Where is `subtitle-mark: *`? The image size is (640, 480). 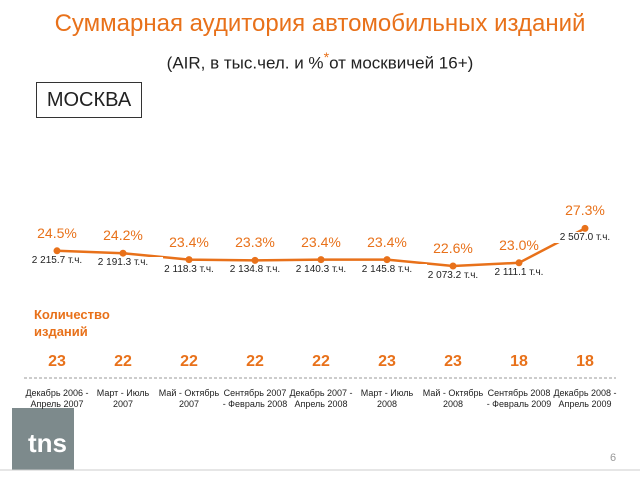
subtitle-mark: * is located at coordinates (326, 58).